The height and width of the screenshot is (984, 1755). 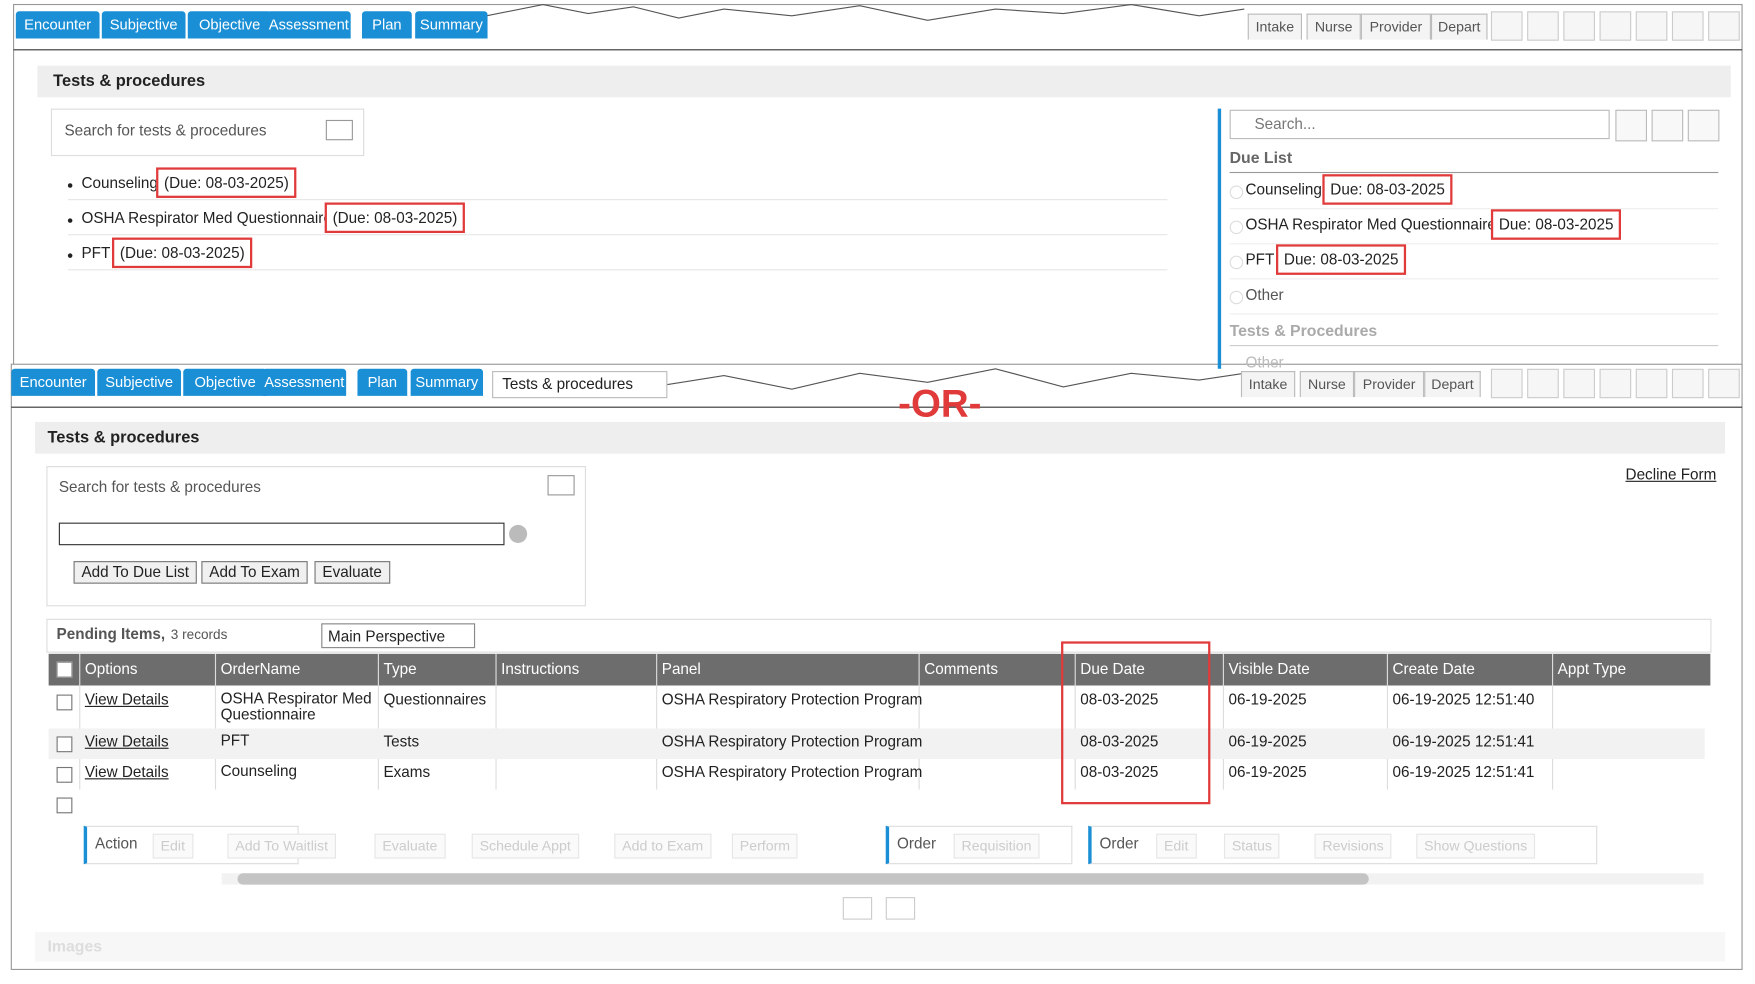 What do you see at coordinates (865, 12) in the screenshot?
I see `torn-edge` at bounding box center [865, 12].